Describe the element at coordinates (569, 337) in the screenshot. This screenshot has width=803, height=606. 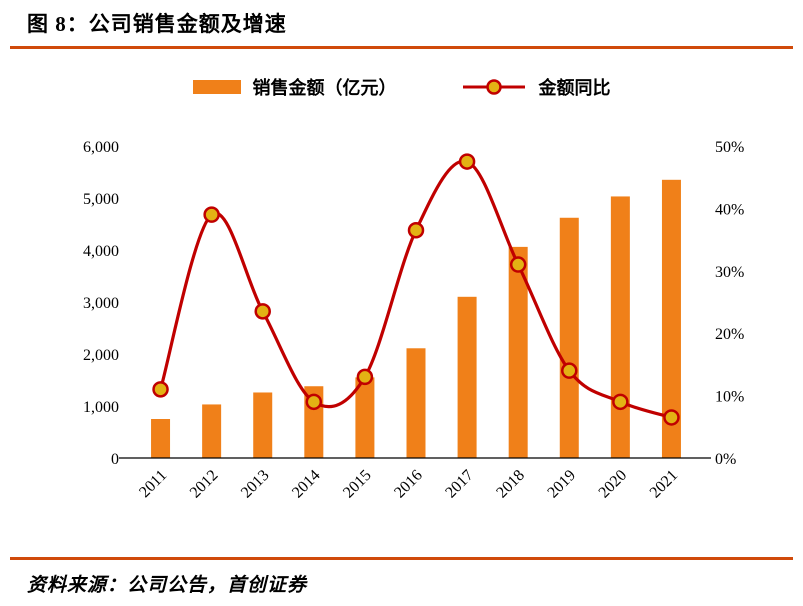
I see `bar-2019` at that location.